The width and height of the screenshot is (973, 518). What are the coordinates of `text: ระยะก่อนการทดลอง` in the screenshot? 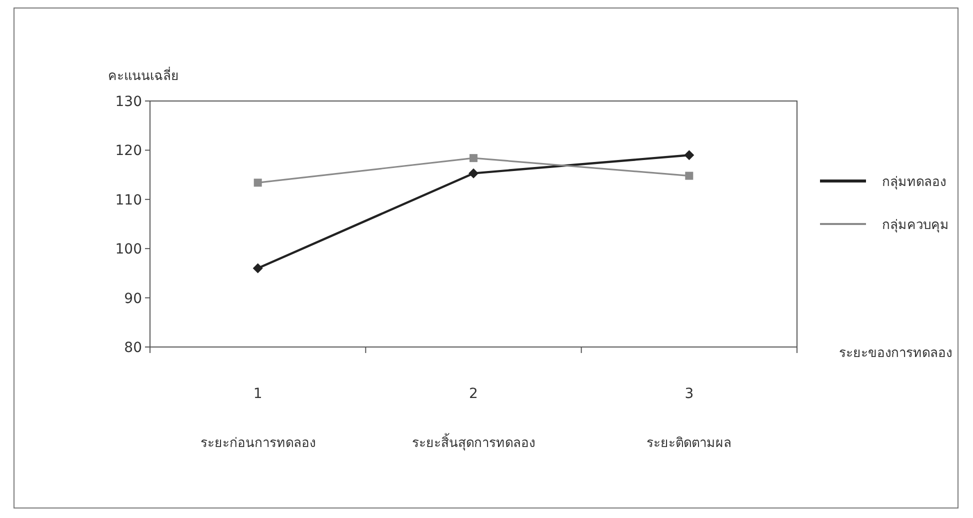 It's located at (258, 443).